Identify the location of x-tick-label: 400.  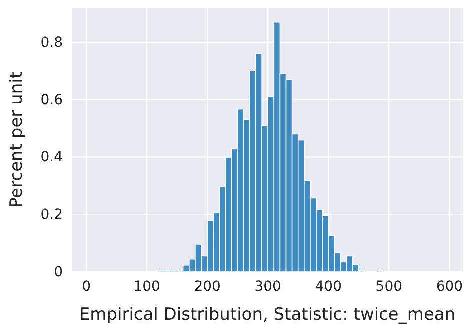
(328, 286).